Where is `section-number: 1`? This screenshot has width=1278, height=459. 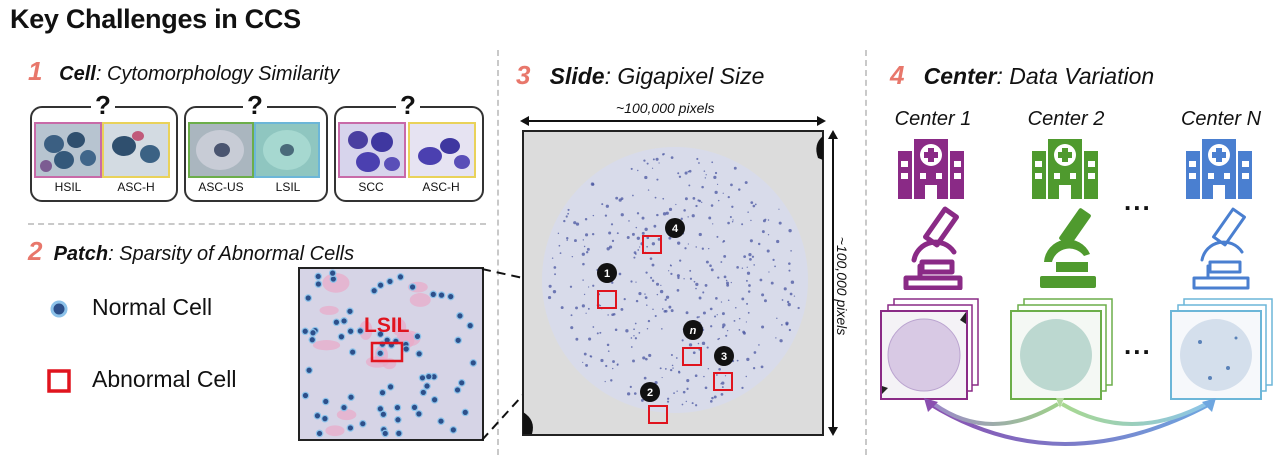 section-number: 1 is located at coordinates (35, 71).